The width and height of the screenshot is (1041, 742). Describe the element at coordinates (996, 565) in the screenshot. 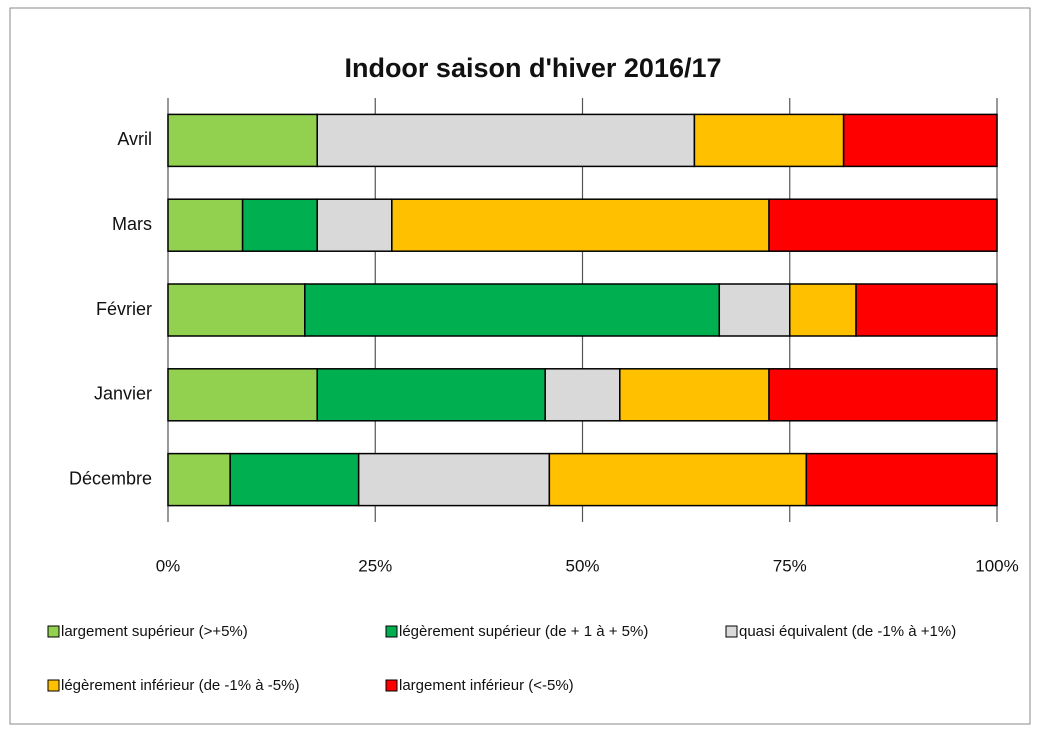

I see `x-tick-label: 100%` at that location.